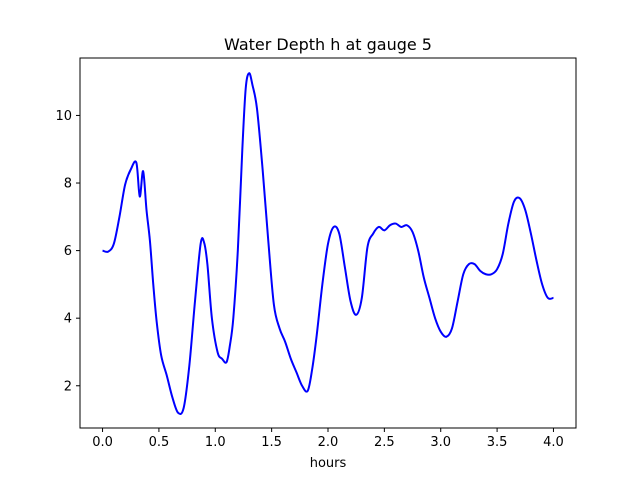  I want to click on x-axis-ticks: 0.0 0.5 1.0 1.5 2.0 2.5 3.0 3.5 4.0, so click(328, 439).